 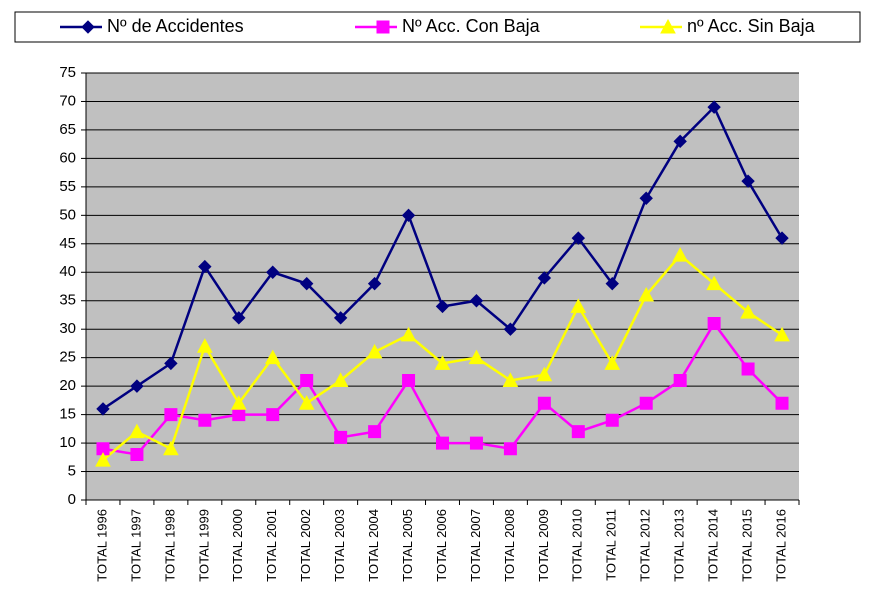 I want to click on y-tick-label: 45, so click(x=67, y=243).